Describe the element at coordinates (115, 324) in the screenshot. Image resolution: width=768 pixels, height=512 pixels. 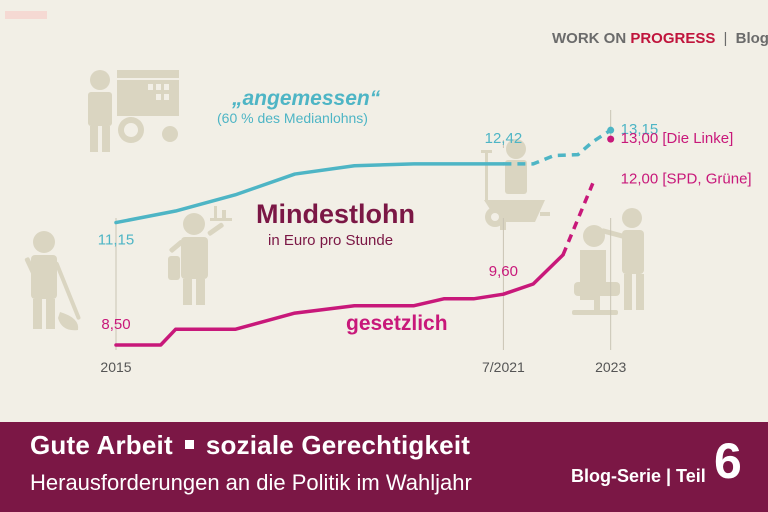
I see `value-label-3: 8,50` at that location.